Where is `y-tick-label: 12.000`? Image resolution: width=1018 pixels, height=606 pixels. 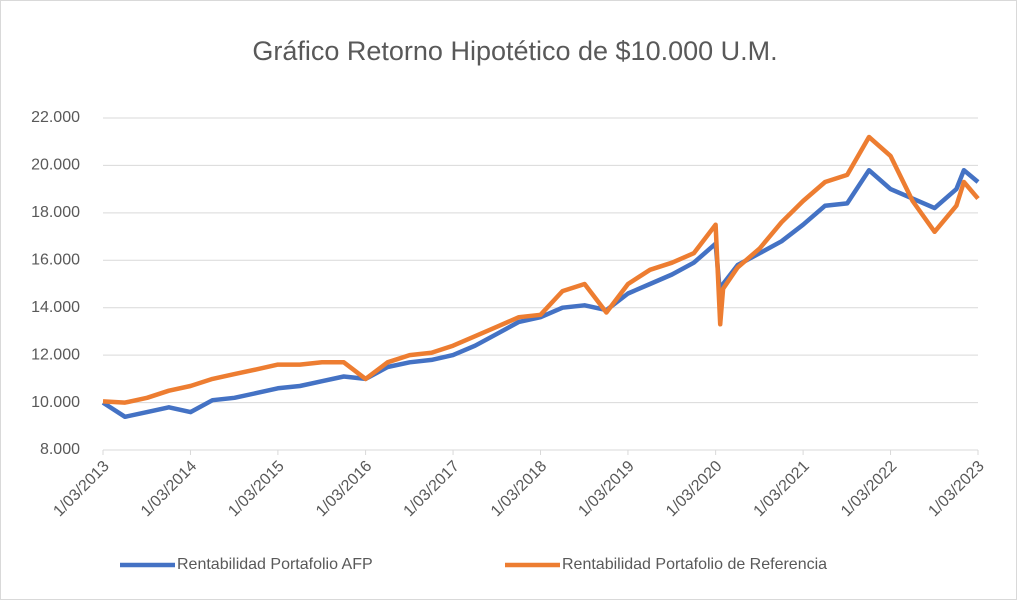
y-tick-label: 12.000 is located at coordinates (55, 354).